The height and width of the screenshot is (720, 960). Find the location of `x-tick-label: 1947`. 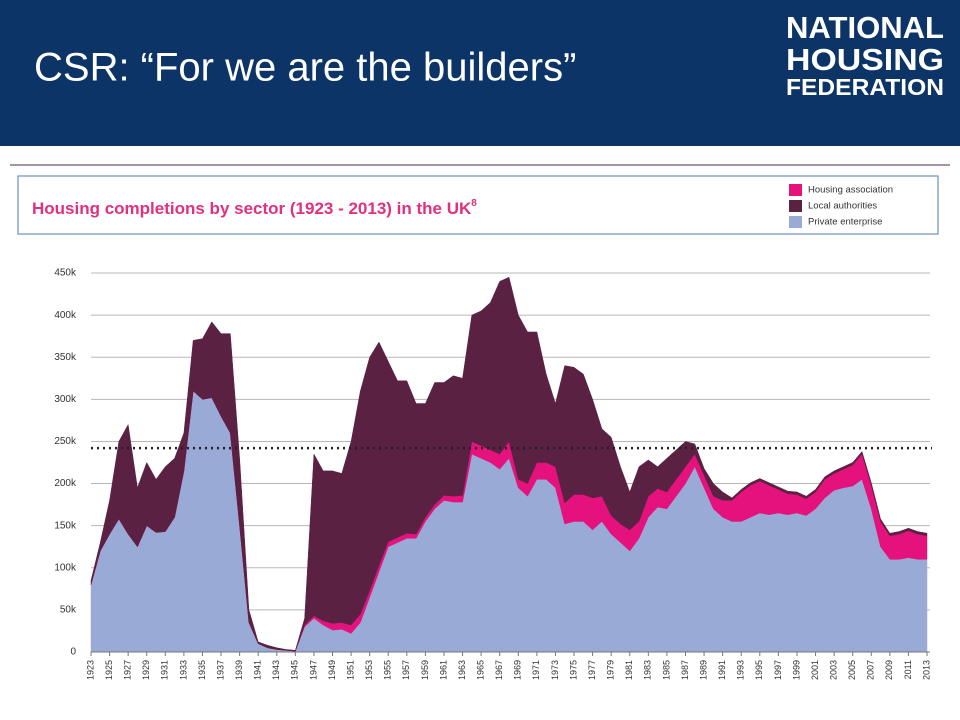

x-tick-label: 1947 is located at coordinates (313, 670).